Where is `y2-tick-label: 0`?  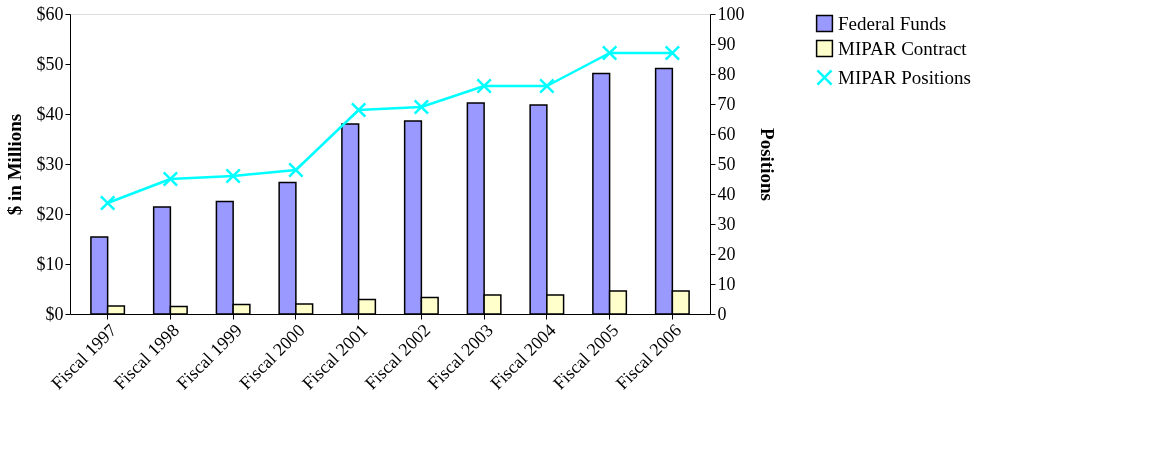
y2-tick-label: 0 is located at coordinates (722, 313).